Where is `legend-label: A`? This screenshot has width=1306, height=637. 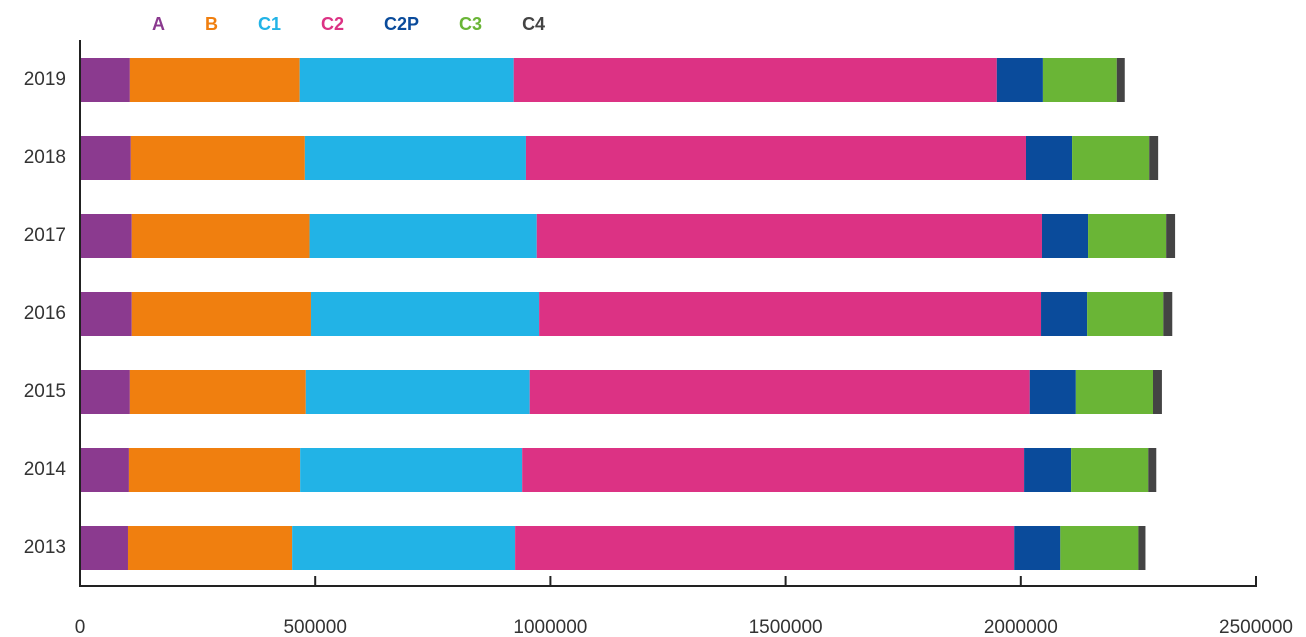
legend-label: A is located at coordinates (158, 24).